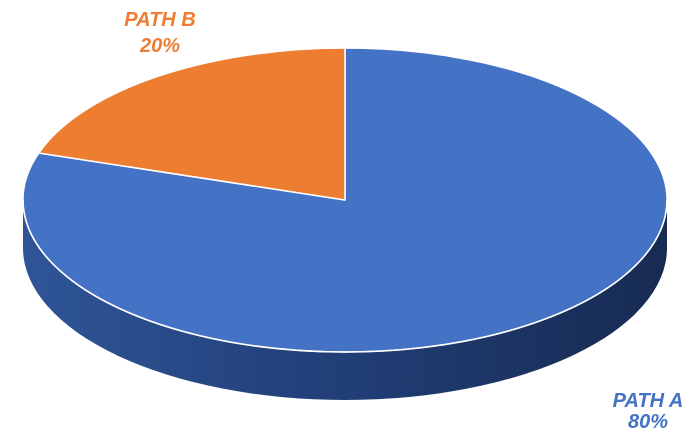 This screenshot has width=697, height=429. Describe the element at coordinates (159, 46) in the screenshot. I see `data-label-path-b-value: 20%` at that location.